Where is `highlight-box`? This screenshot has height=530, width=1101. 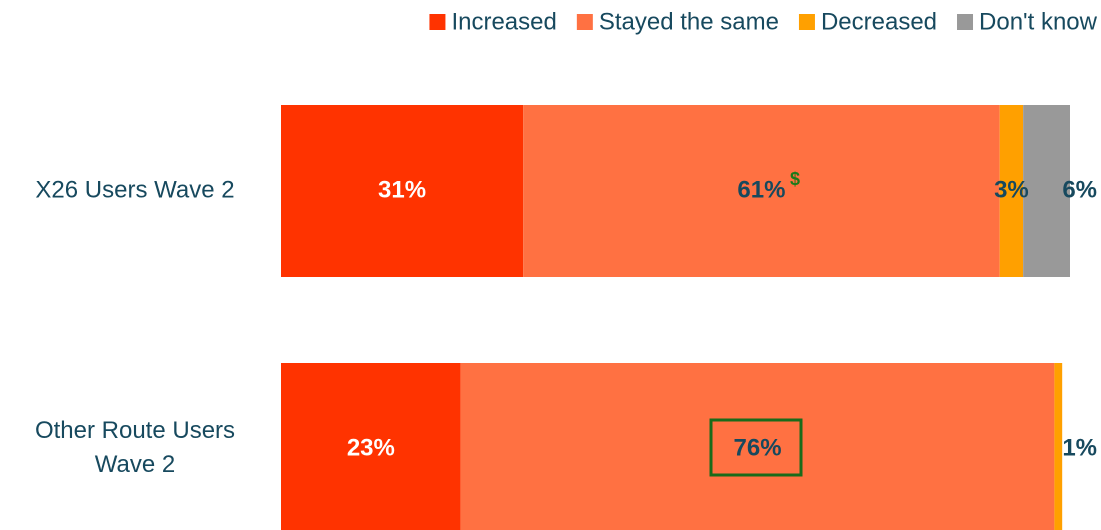 highlight-box is located at coordinates (756, 447).